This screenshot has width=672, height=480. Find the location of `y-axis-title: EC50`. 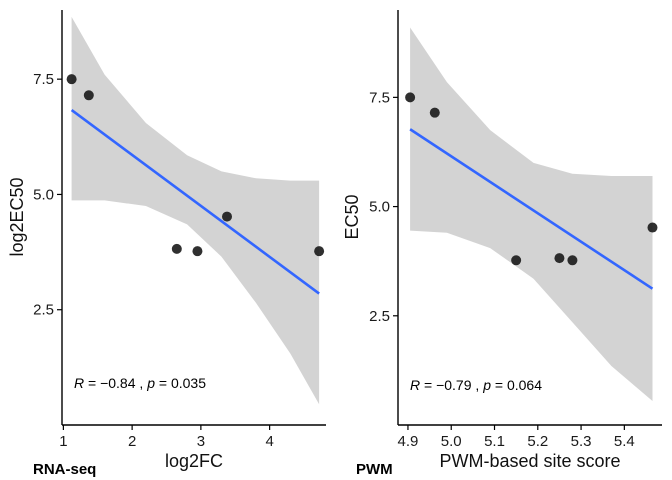

y-axis-title: EC50 is located at coordinates (352, 216).